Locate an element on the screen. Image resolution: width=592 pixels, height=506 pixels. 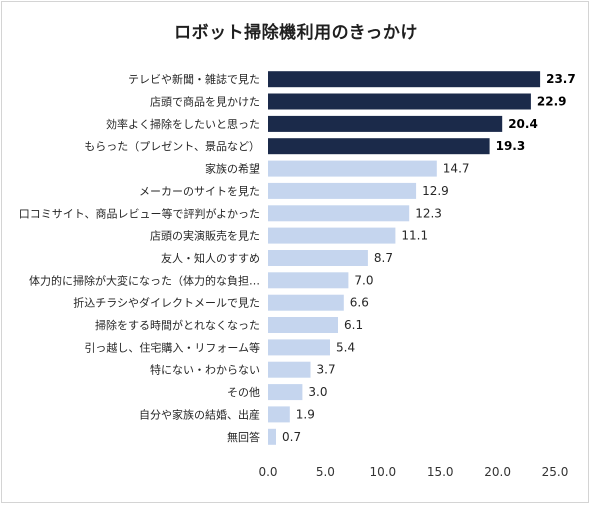
value-label-9: 8.7 is located at coordinates (383, 258).